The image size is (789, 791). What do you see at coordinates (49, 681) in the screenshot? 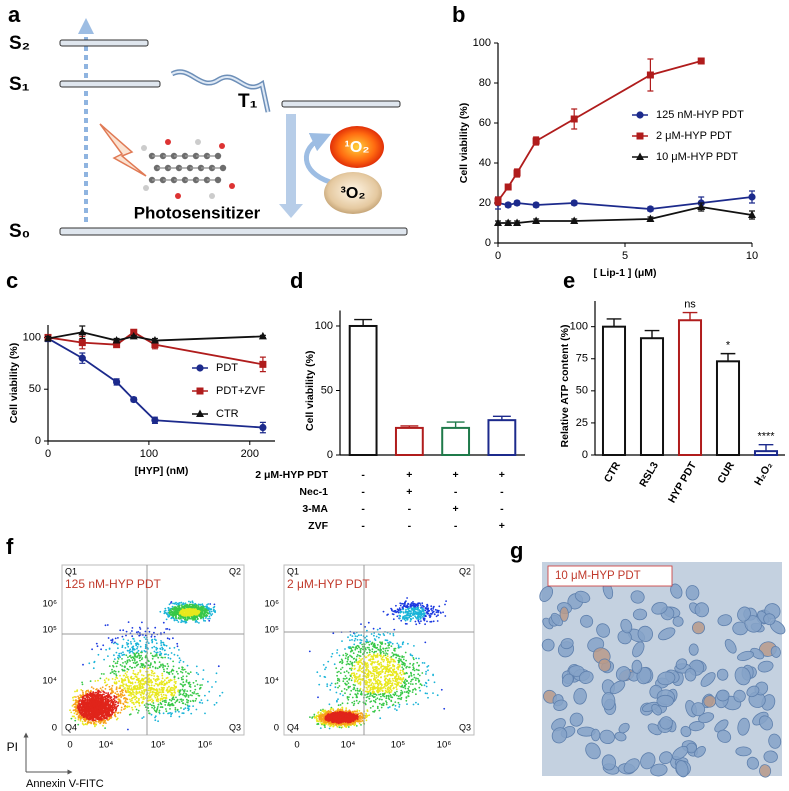
I see `flow-y-tick: 10⁴` at bounding box center [49, 681].